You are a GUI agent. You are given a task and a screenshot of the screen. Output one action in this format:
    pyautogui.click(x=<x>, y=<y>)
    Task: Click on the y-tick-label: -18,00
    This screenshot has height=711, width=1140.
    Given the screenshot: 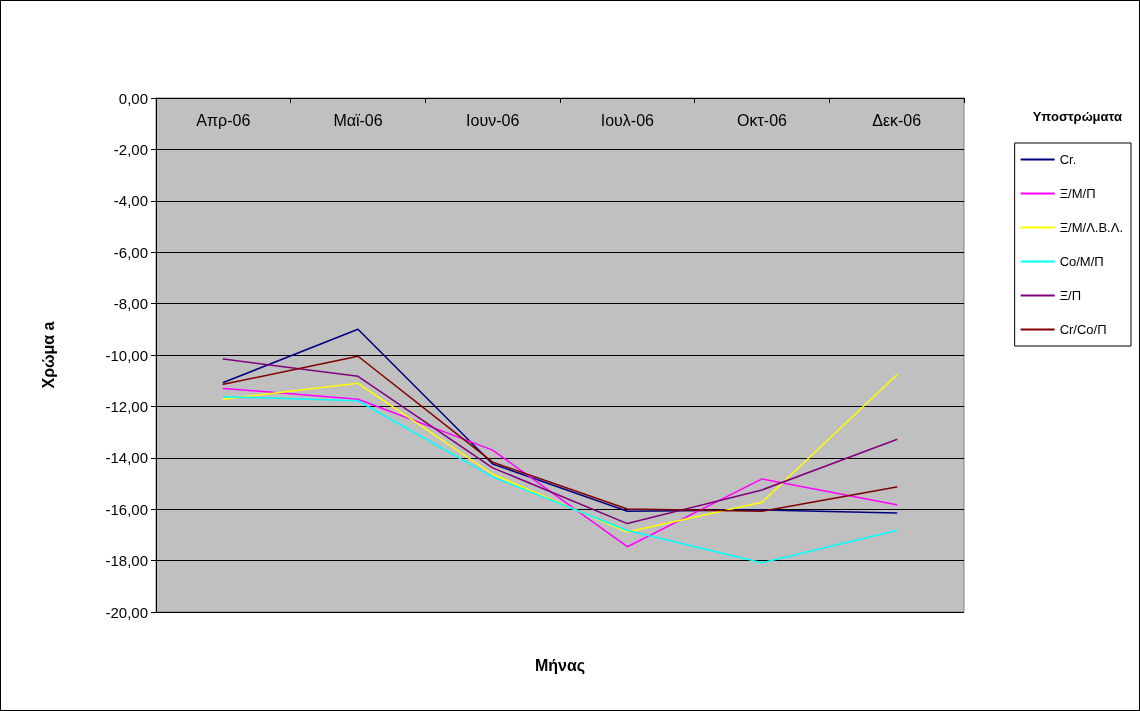 What is the action you would take?
    pyautogui.click(x=126, y=561)
    